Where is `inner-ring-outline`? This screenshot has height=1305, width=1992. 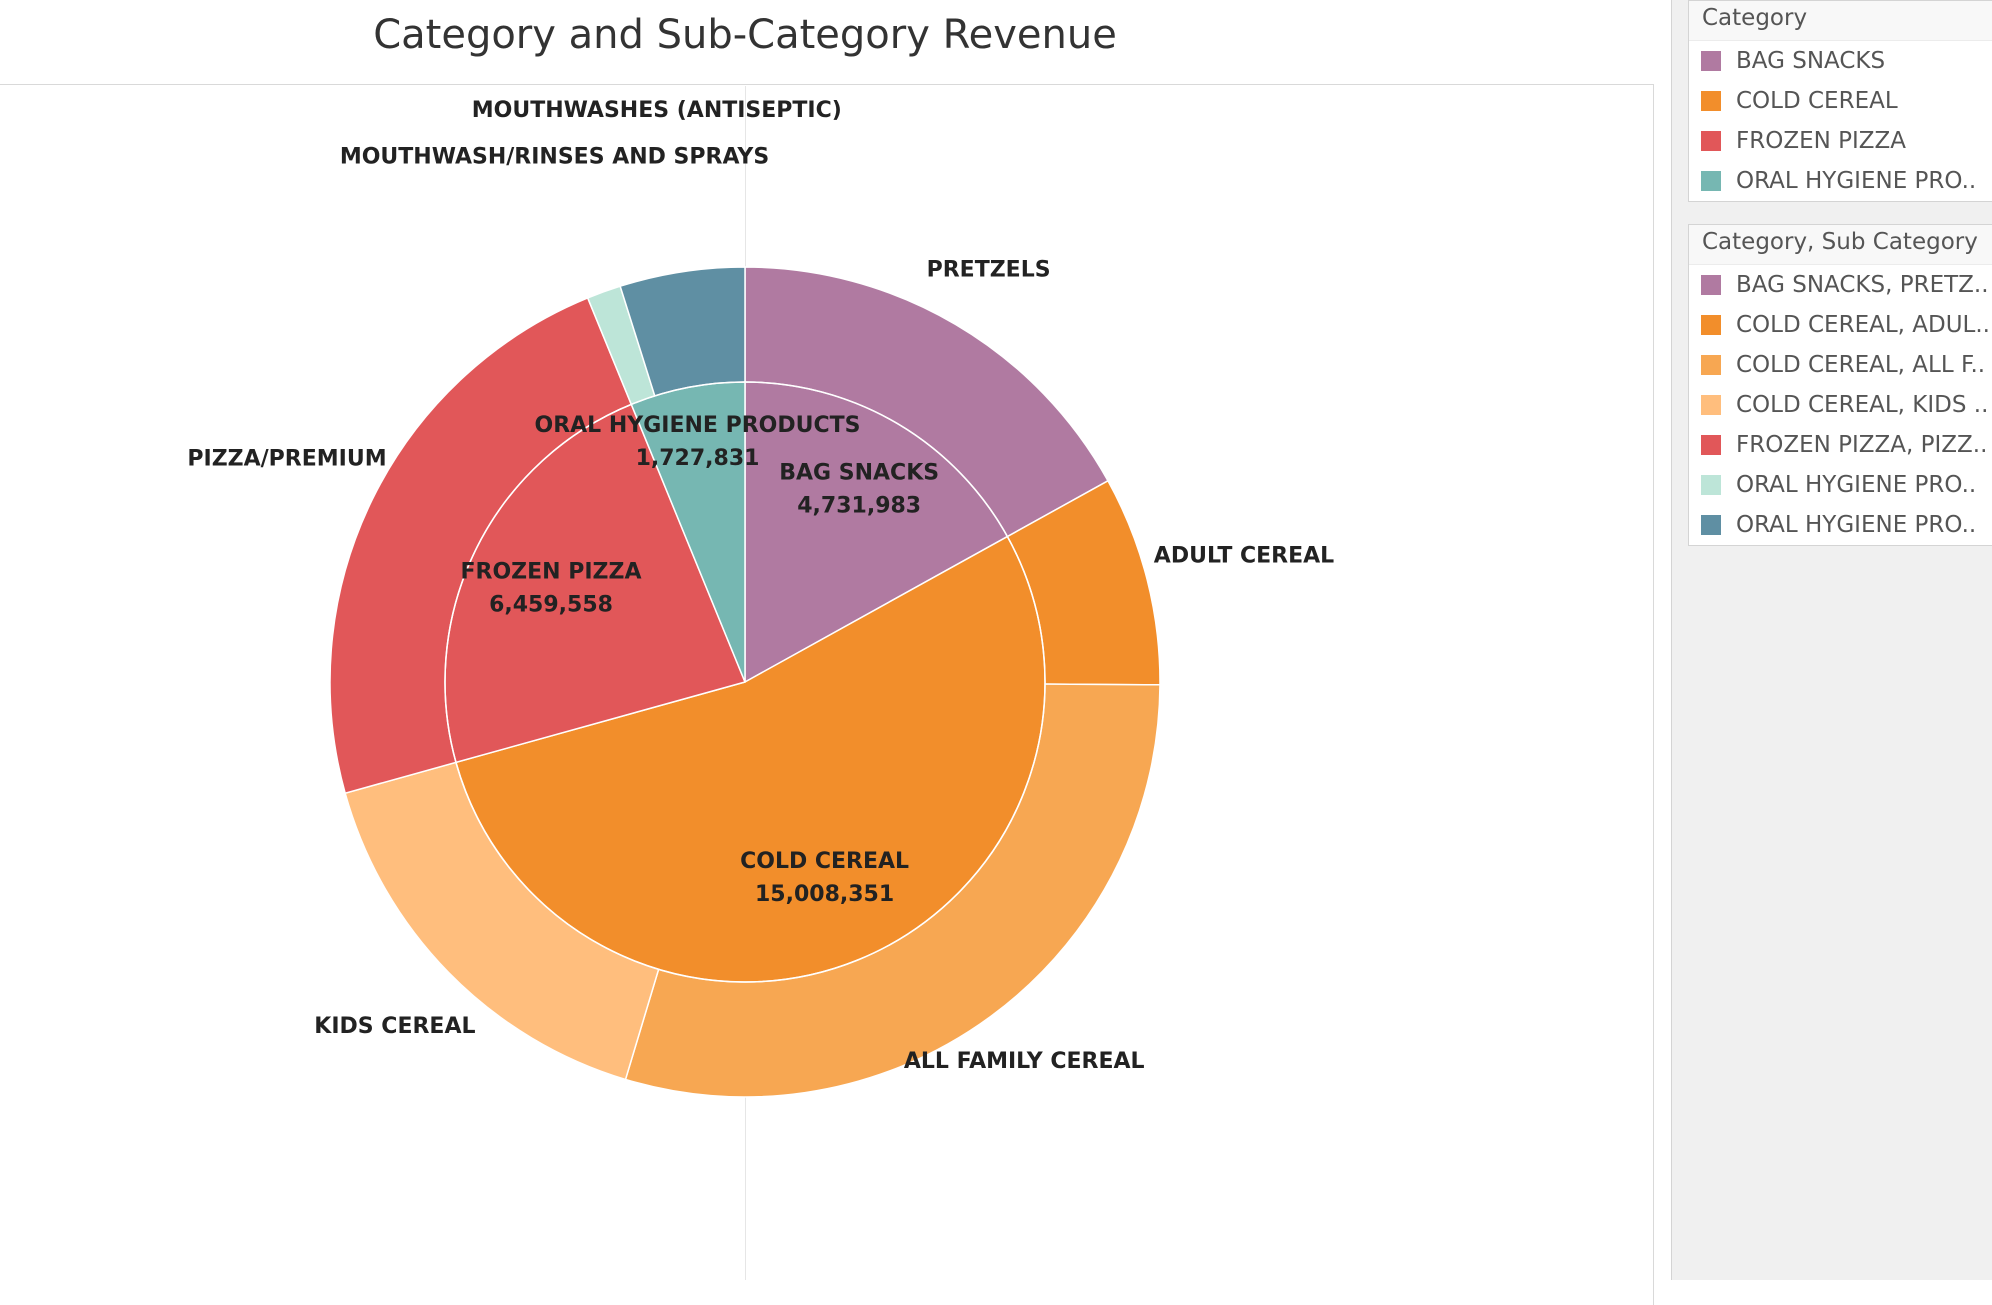
inner-ring-outline is located at coordinates (745, 682).